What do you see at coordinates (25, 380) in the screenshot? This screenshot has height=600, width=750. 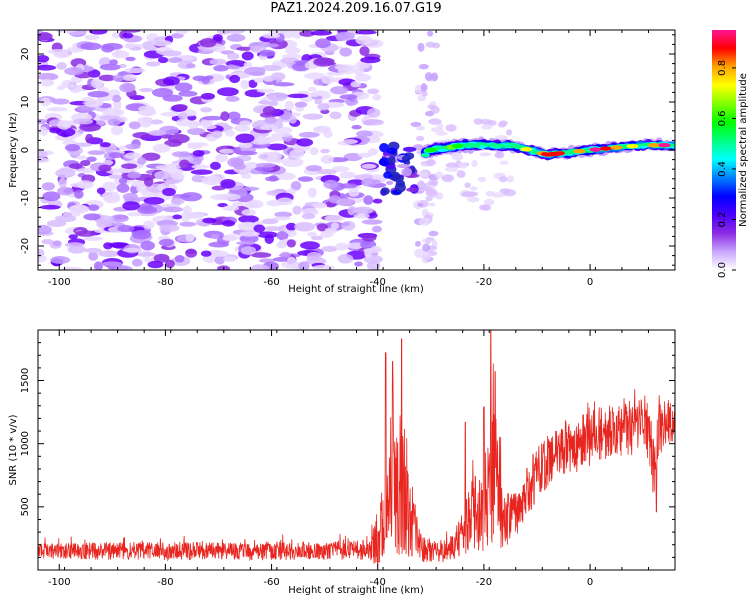 I see `y-tick-label: 1500` at bounding box center [25, 380].